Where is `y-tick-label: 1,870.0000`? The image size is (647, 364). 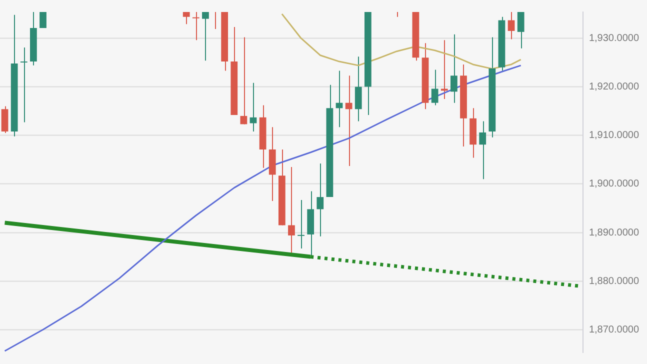
y-tick-label: 1,870.0000 is located at coordinates (614, 330).